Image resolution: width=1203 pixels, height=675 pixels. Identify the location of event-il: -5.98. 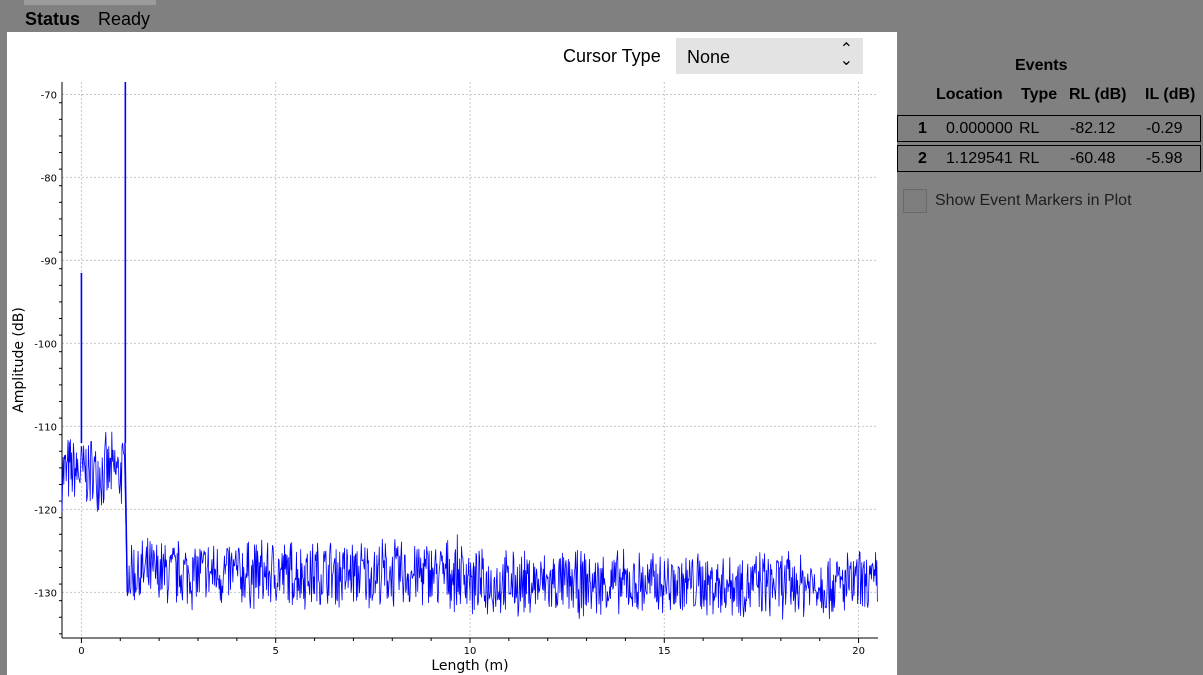
(1164, 158).